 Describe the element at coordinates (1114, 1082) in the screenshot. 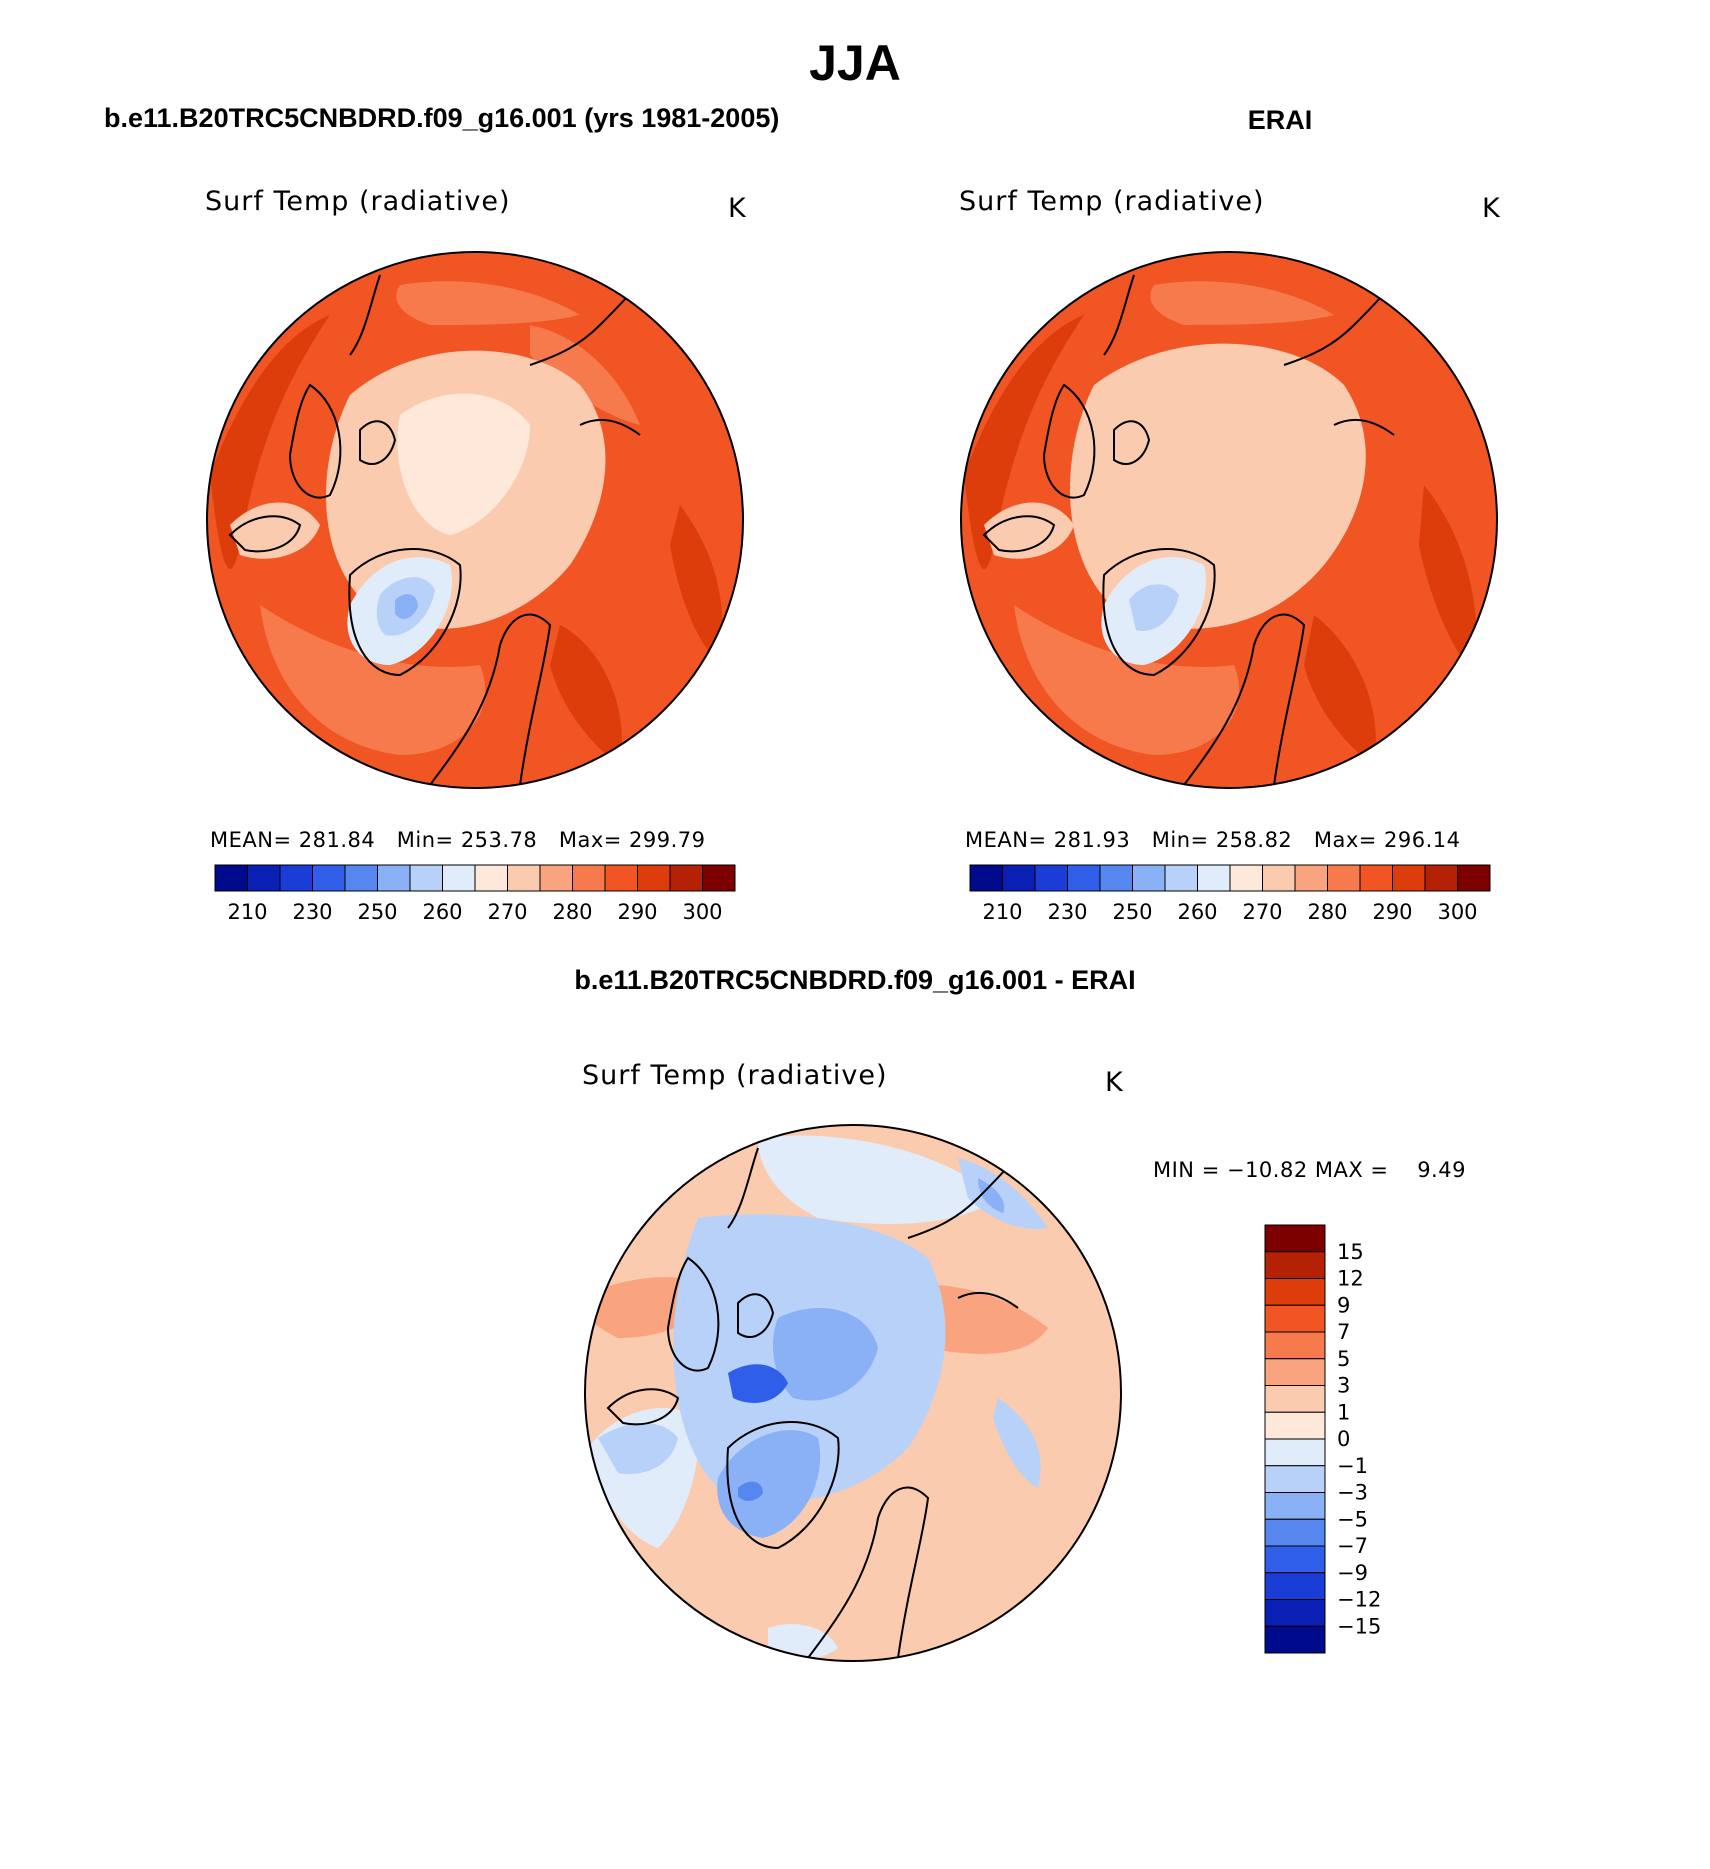

I see `difference-units-label: K` at that location.